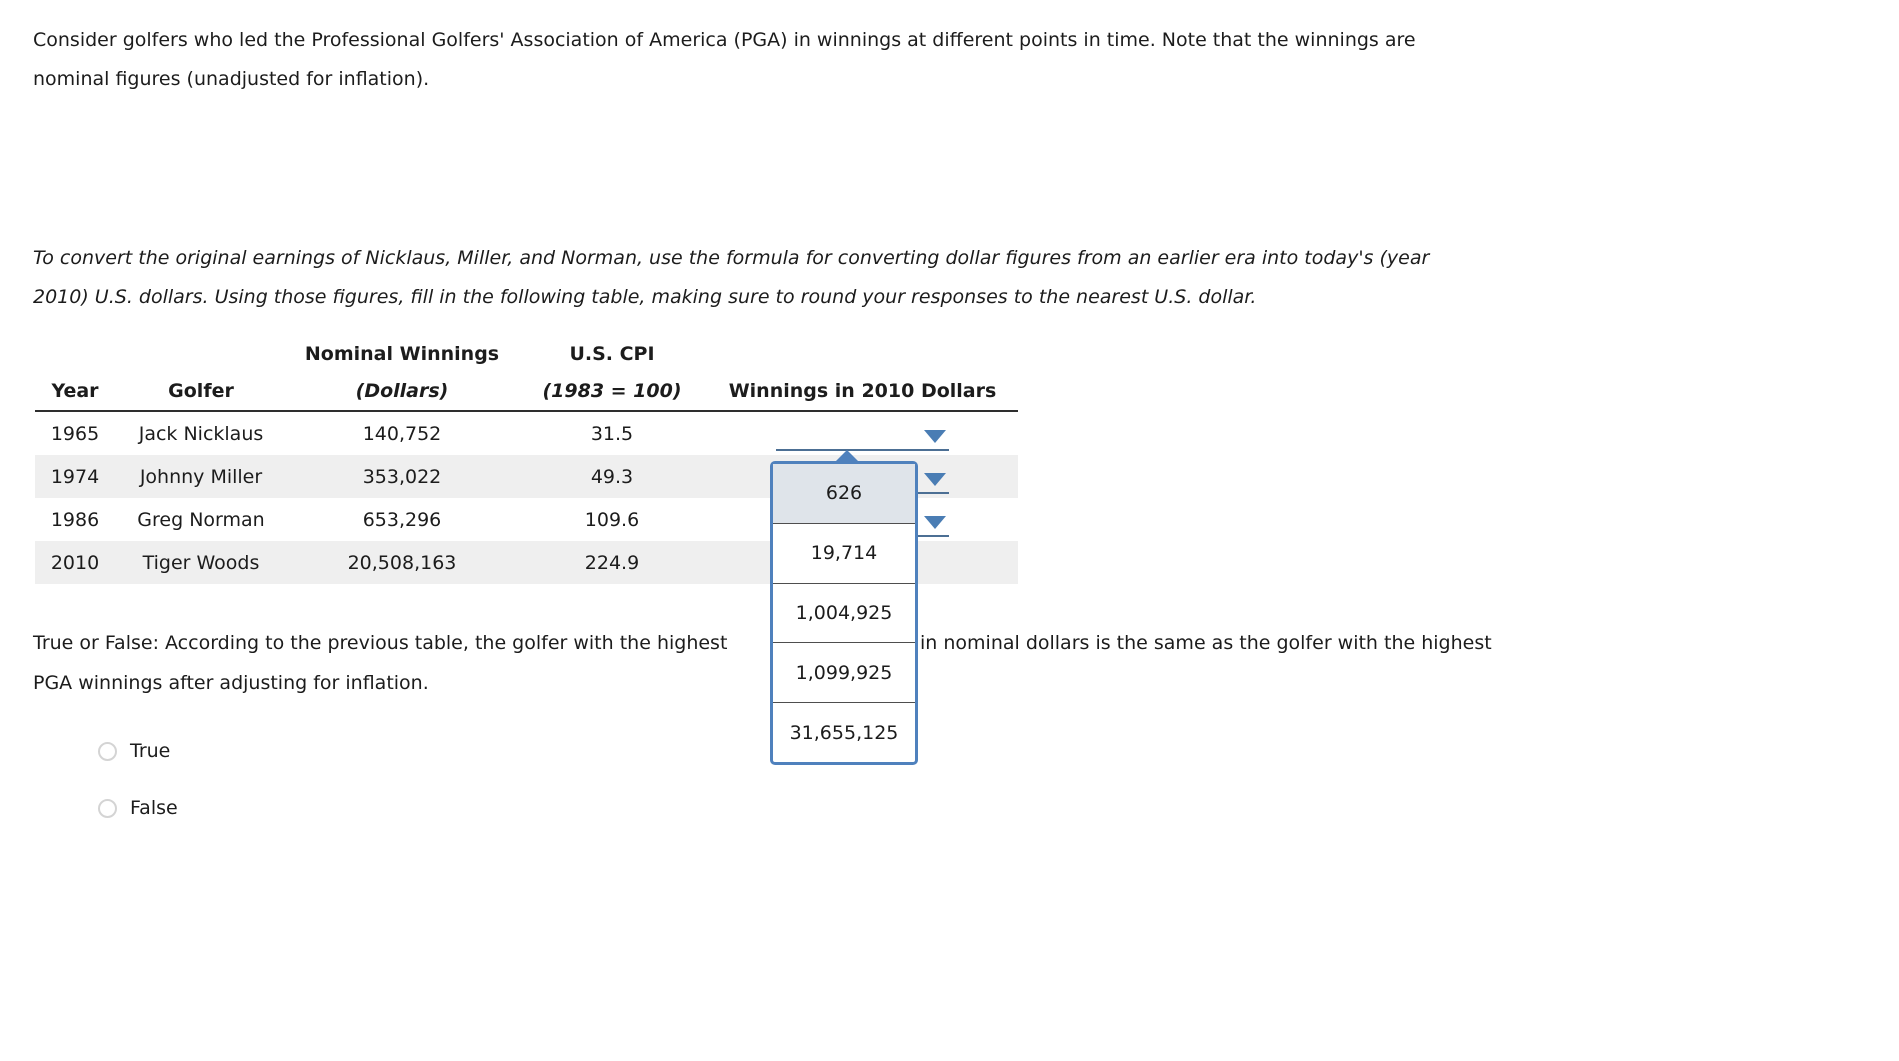 The image size is (1899, 1061). What do you see at coordinates (612, 373) in the screenshot?
I see `header-col-cpi: U.S. CPI (1983 = 100)` at bounding box center [612, 373].